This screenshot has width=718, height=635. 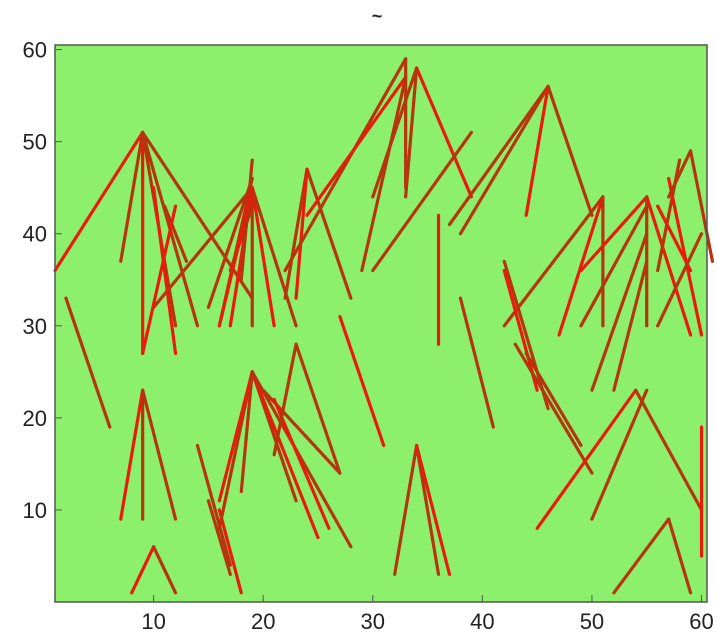 What do you see at coordinates (35, 510) in the screenshot?
I see `y-tick-label: 10` at bounding box center [35, 510].